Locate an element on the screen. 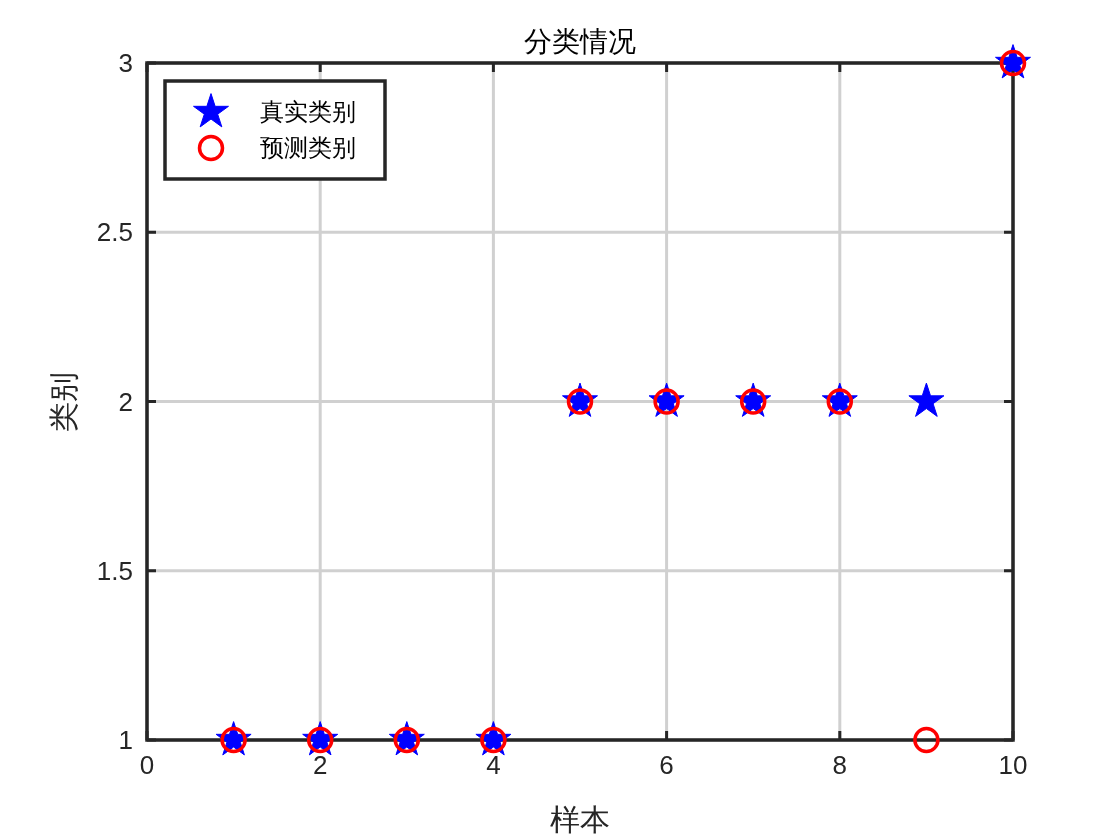 The height and width of the screenshot is (840, 1120). x-axis-title: 样本 is located at coordinates (580, 819).